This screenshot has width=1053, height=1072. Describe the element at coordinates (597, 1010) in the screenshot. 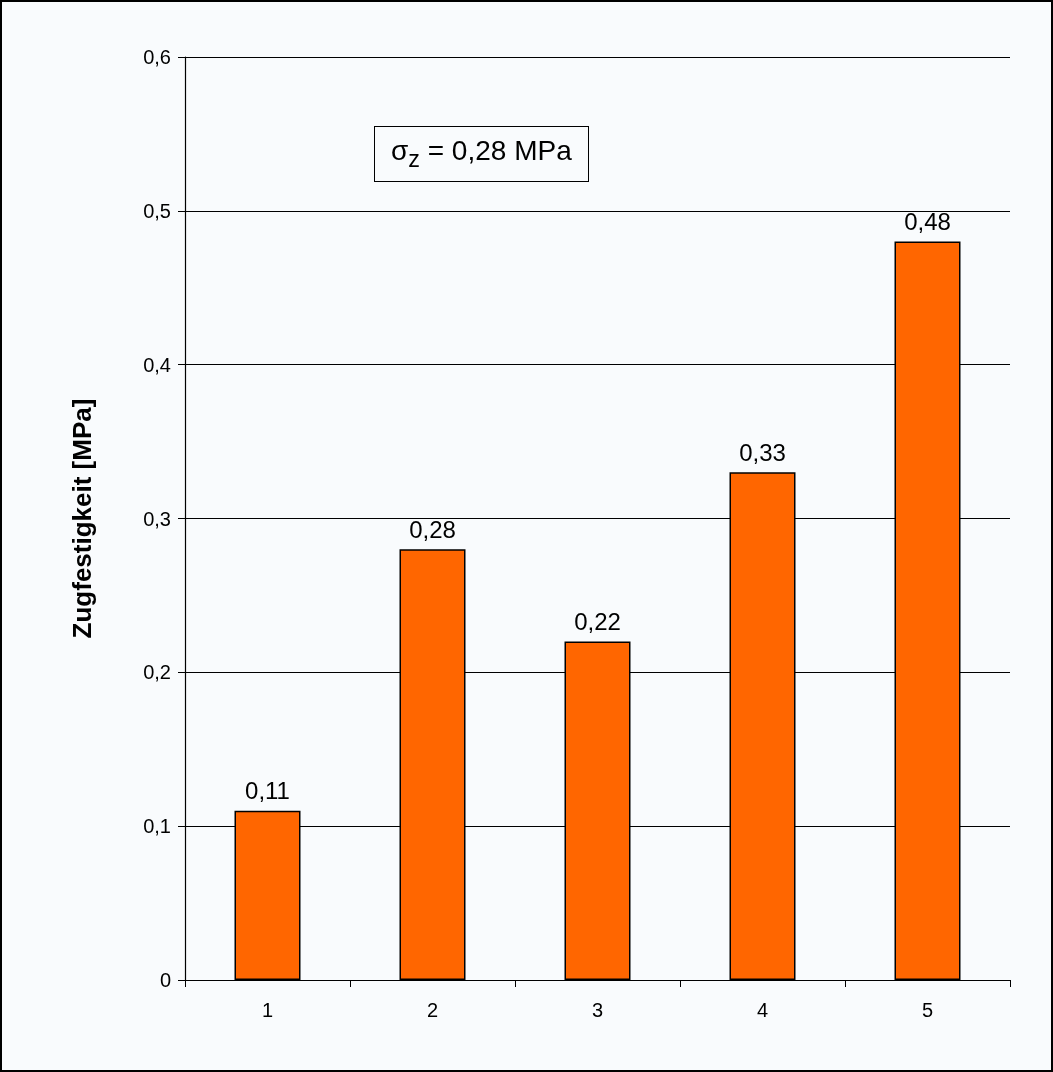

I see `x-tick-label: 3` at that location.